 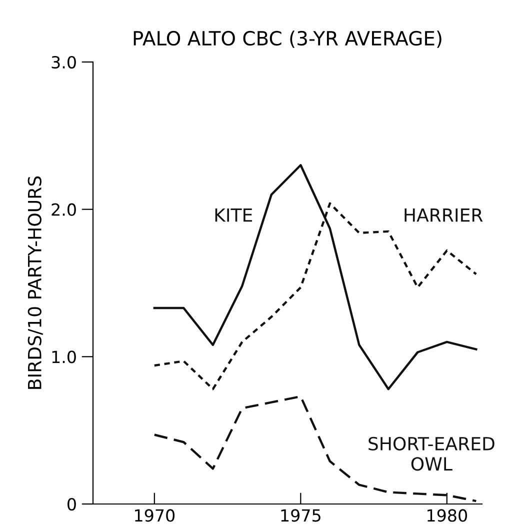 What do you see at coordinates (300, 515) in the screenshot?
I see `x-tick-label: 1975` at bounding box center [300, 515].